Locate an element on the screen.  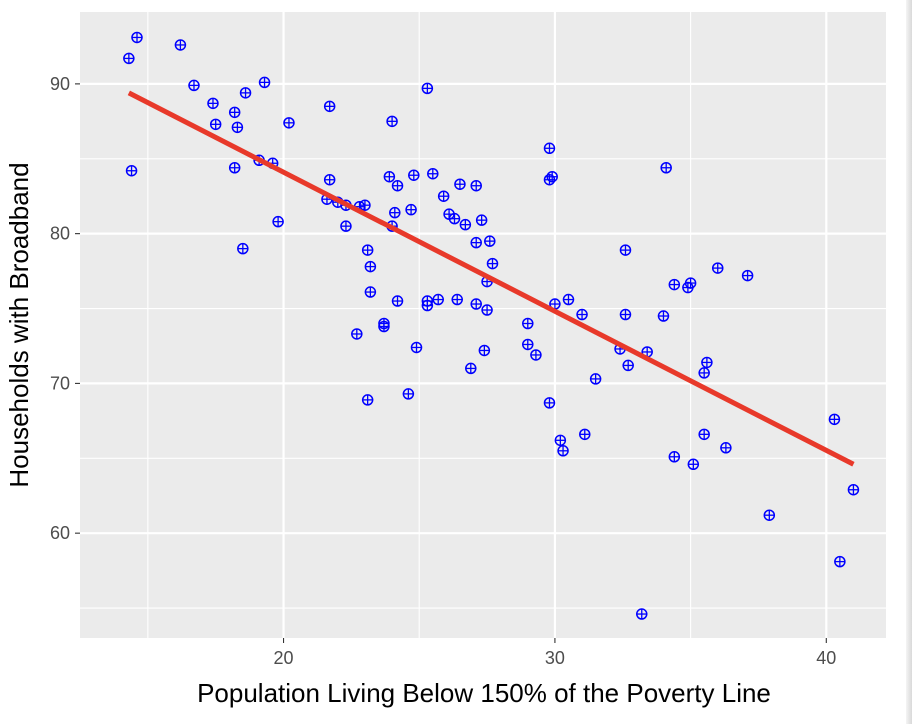
y-tick-label: 70 is located at coordinates (60, 383).